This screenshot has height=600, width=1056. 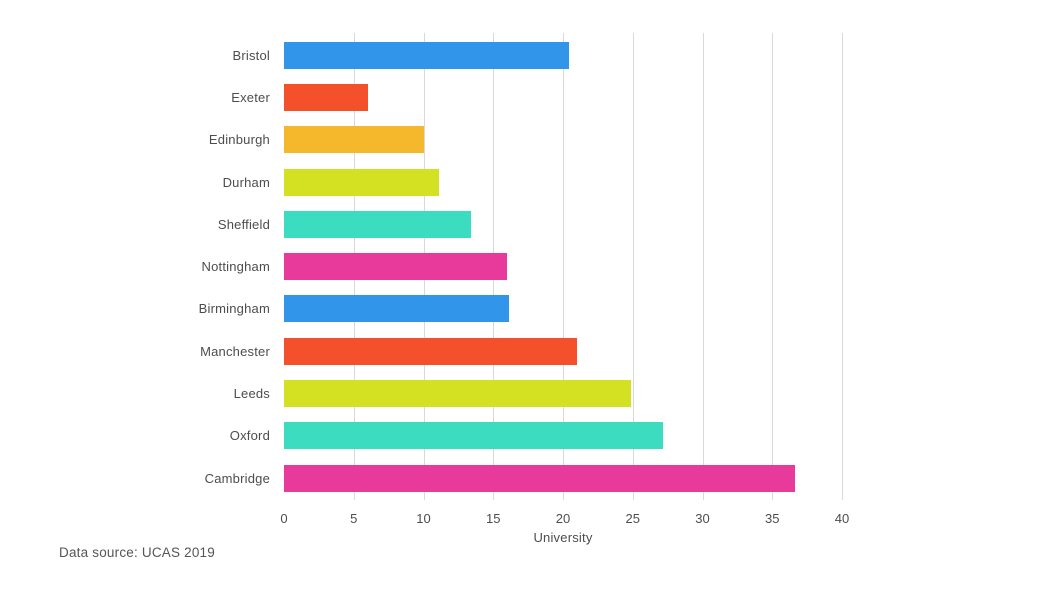 What do you see at coordinates (396, 309) in the screenshot?
I see `bar-birmingham` at bounding box center [396, 309].